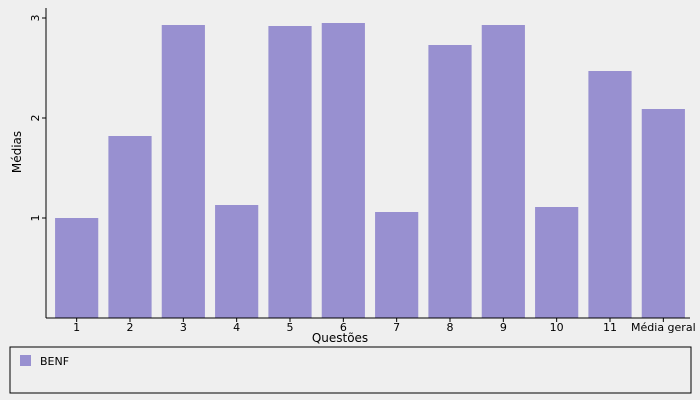 The width and height of the screenshot is (700, 400). What do you see at coordinates (450, 327) in the screenshot?
I see `x-tick-label: 8` at bounding box center [450, 327].